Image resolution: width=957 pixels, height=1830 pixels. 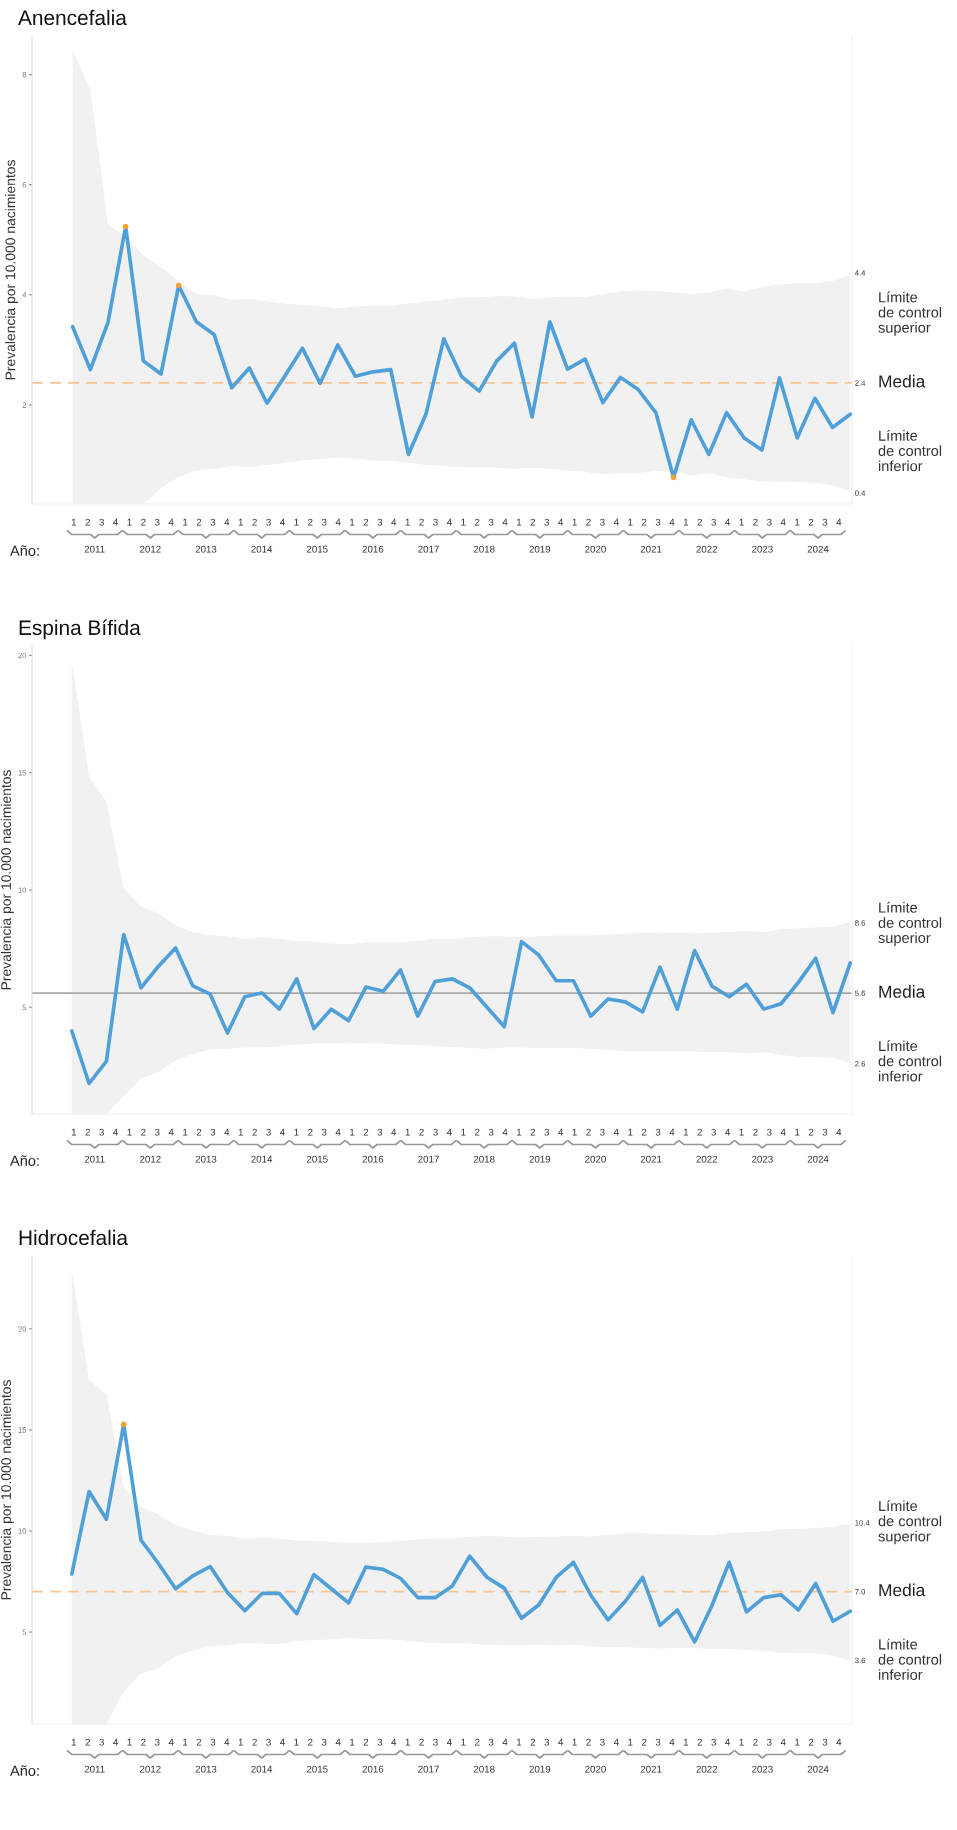 I want to click on text: 2023, so click(x=762, y=1159).